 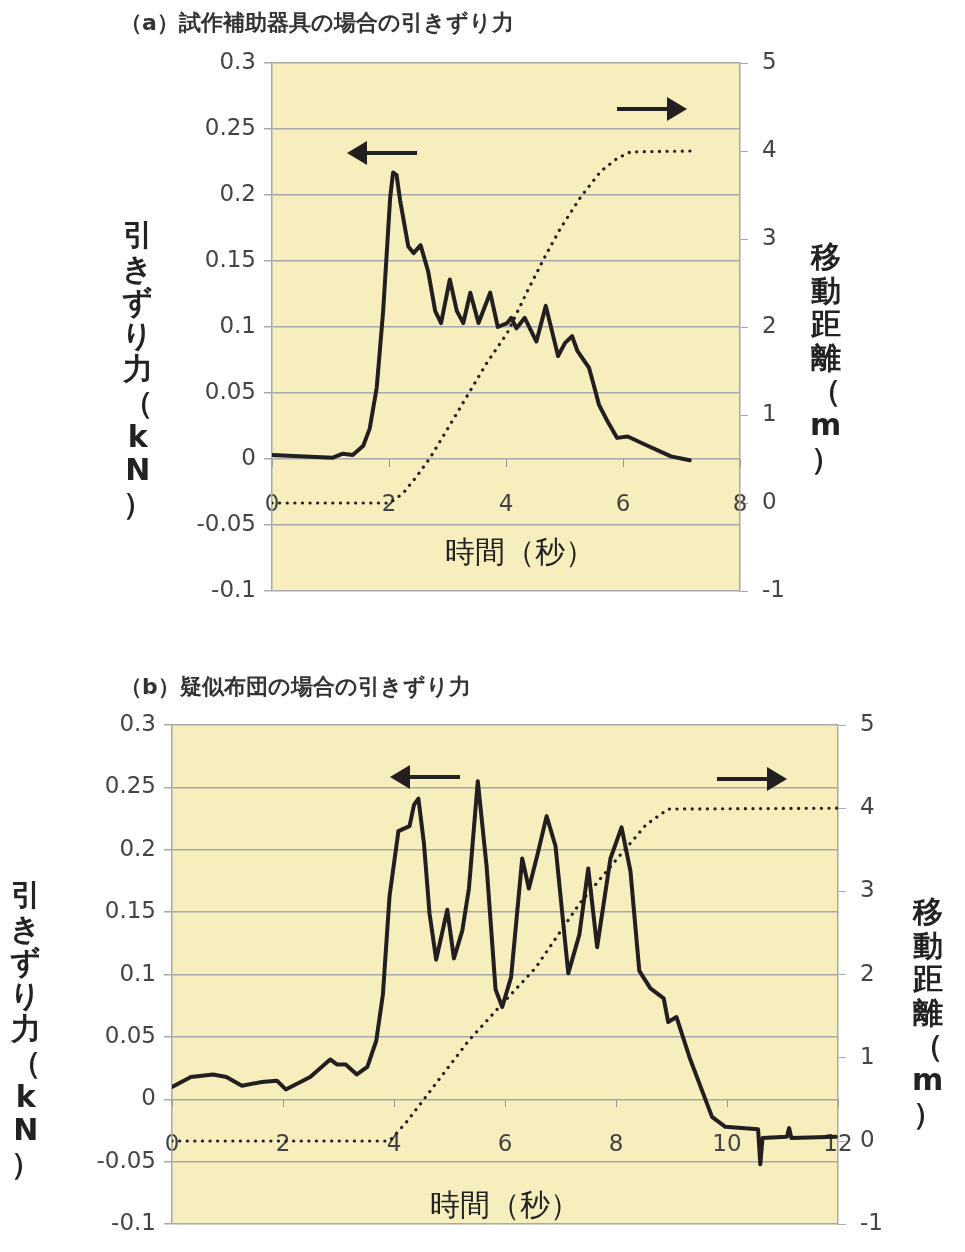 What do you see at coordinates (616, 1143) in the screenshot?
I see `x-tick-label: 8` at bounding box center [616, 1143].